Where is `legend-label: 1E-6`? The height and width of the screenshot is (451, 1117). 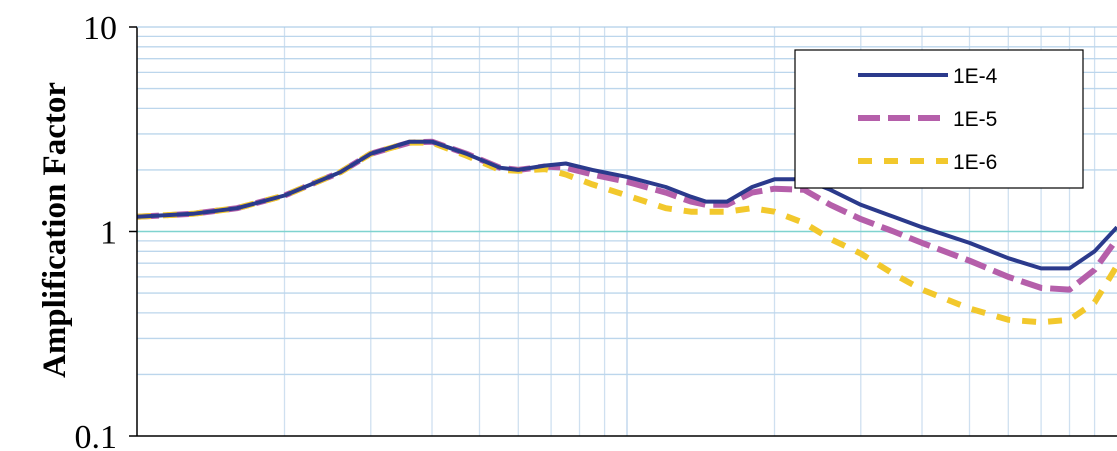 legend-label: 1E-6 is located at coordinates (975, 162).